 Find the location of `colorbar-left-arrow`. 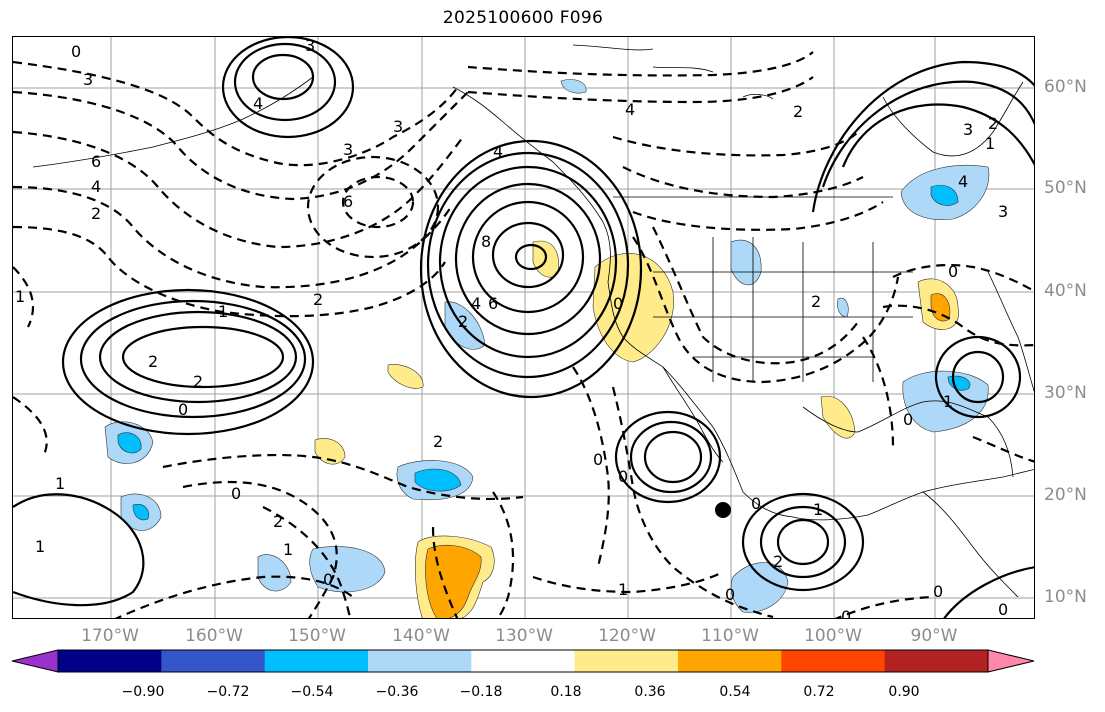

colorbar-left-arrow is located at coordinates (35, 661).